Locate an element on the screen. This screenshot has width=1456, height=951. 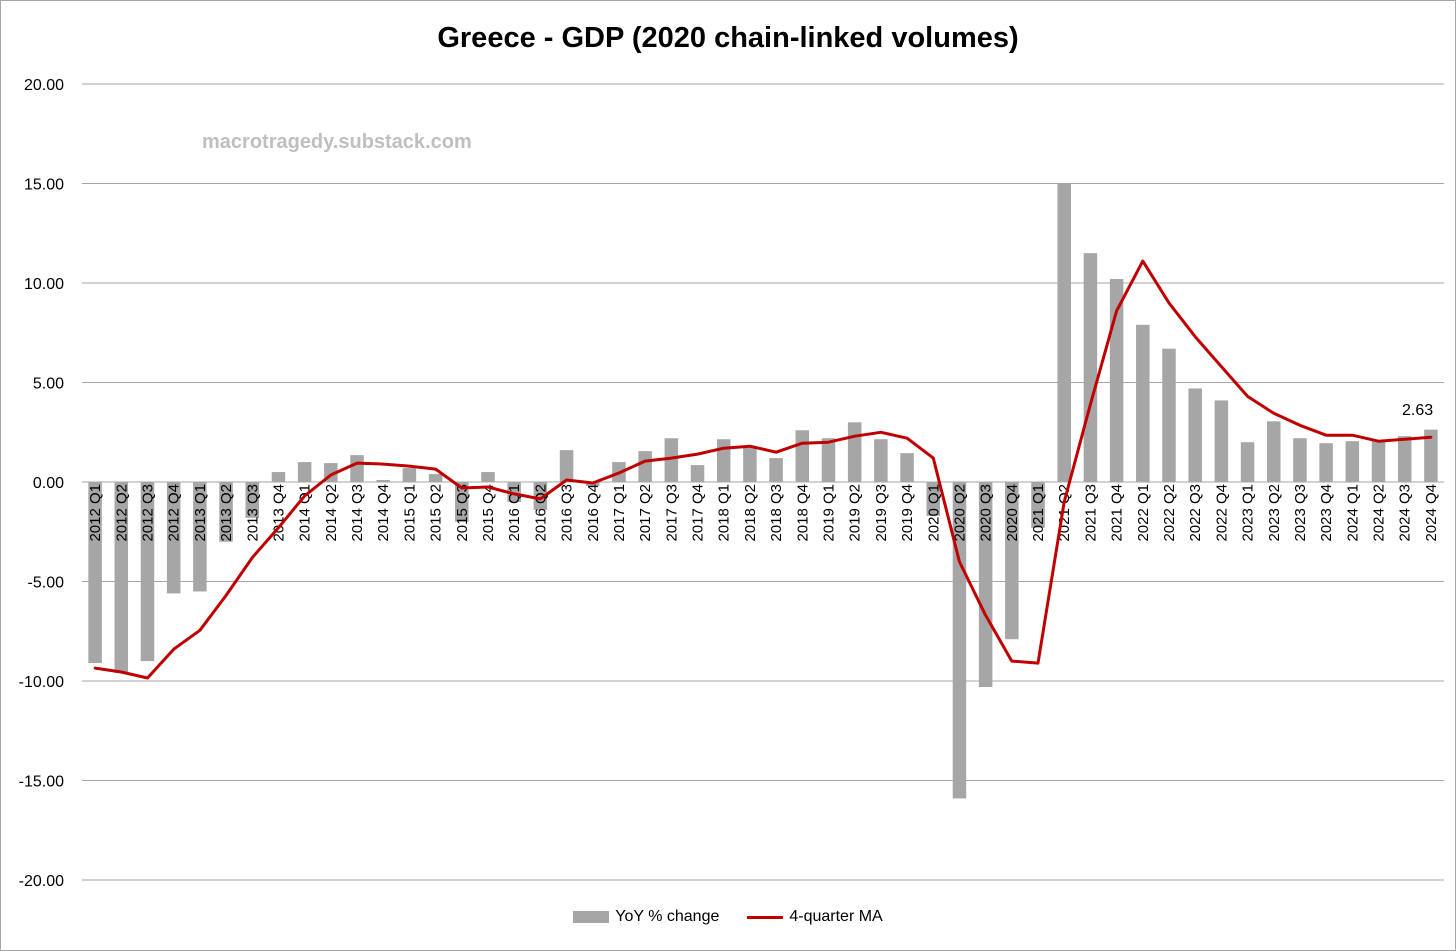
y-tick-label: -10.00 is located at coordinates (41, 682).